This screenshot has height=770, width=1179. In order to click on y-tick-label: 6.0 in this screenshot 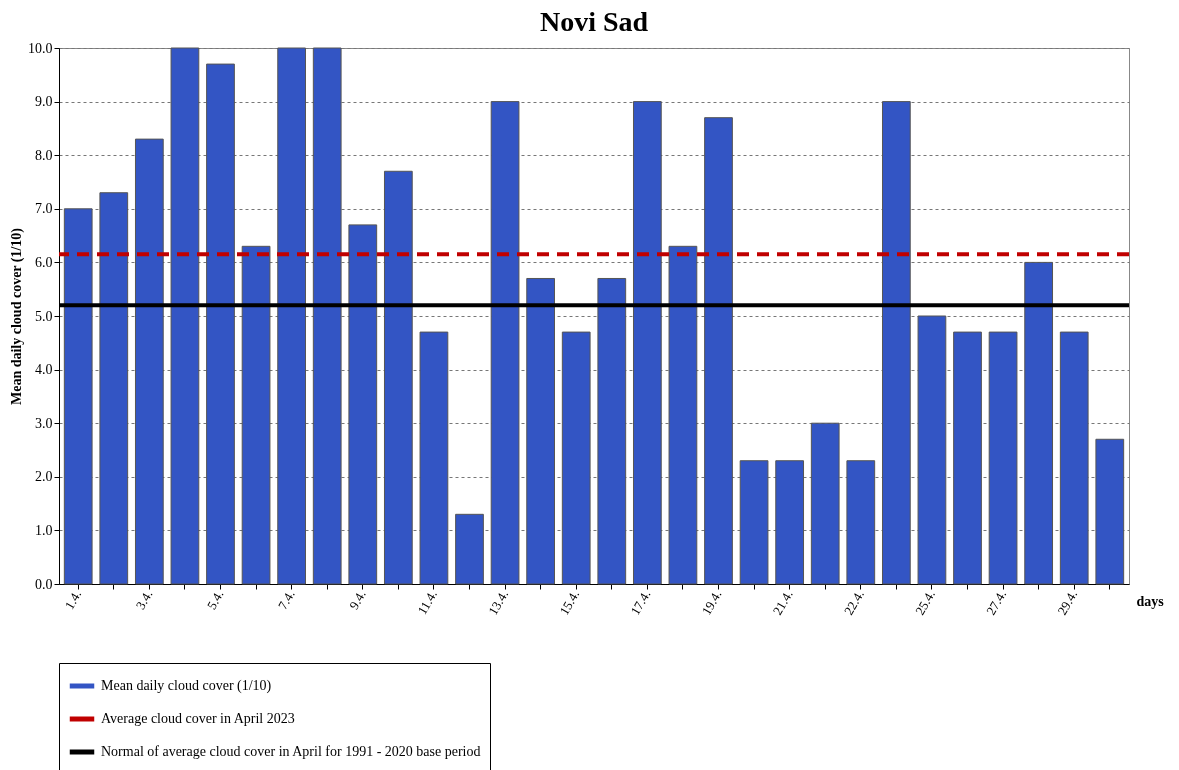, I will do `click(44, 262)`.